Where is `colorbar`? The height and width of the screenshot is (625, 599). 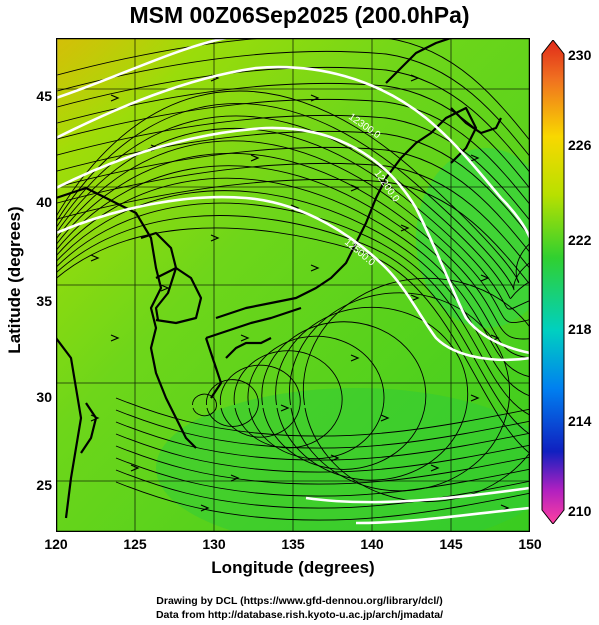
colorbar is located at coordinates (553, 282).